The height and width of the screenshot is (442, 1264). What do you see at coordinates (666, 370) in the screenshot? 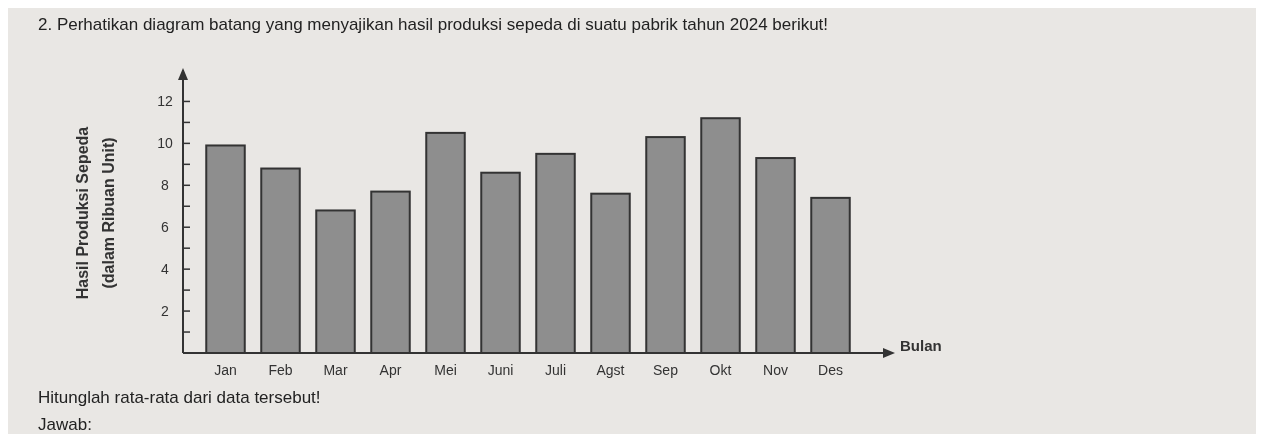
I see `x-tick-label: Sep` at bounding box center [666, 370].